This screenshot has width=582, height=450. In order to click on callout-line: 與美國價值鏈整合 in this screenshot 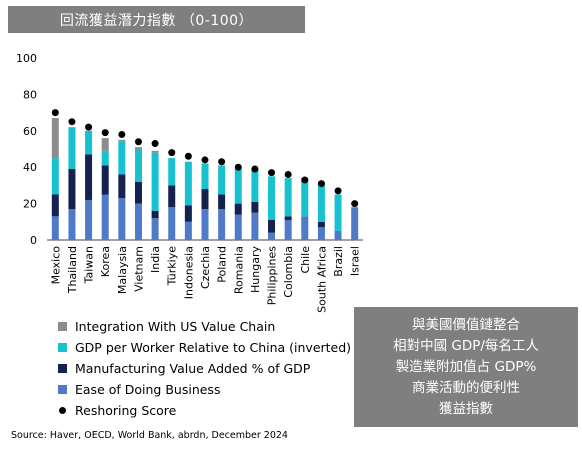, I will do `click(466, 324)`.